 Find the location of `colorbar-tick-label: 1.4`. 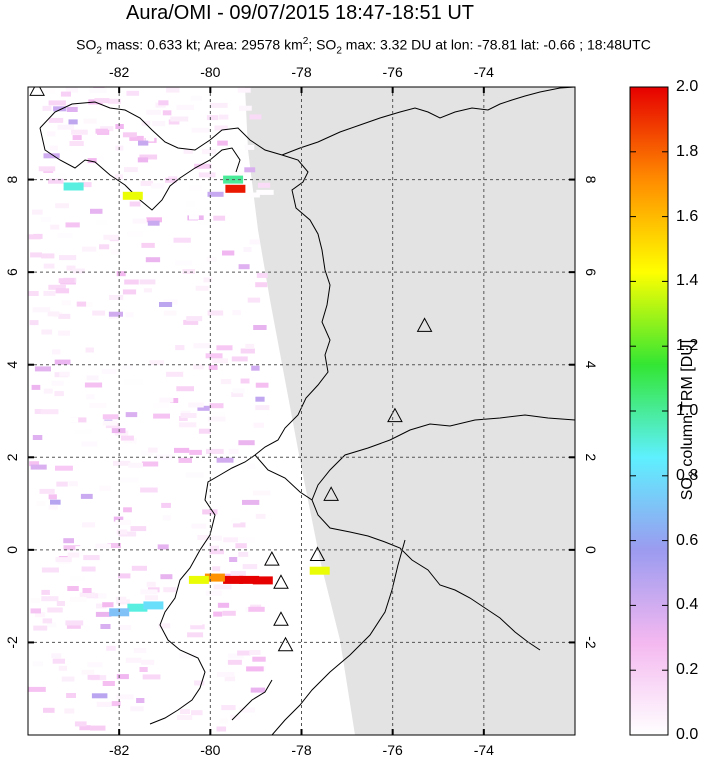

colorbar-tick-label: 1.4 is located at coordinates (687, 281).